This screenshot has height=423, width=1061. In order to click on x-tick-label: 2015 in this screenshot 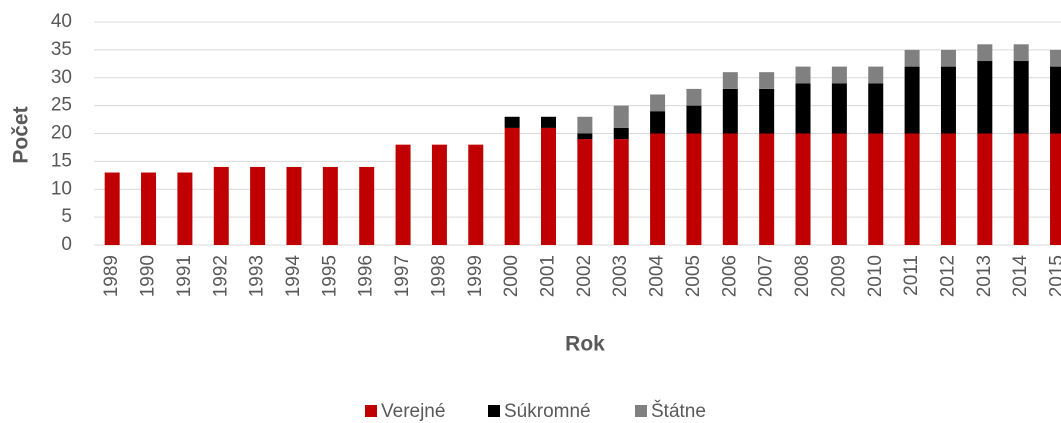, I will do `click(1054, 276)`.